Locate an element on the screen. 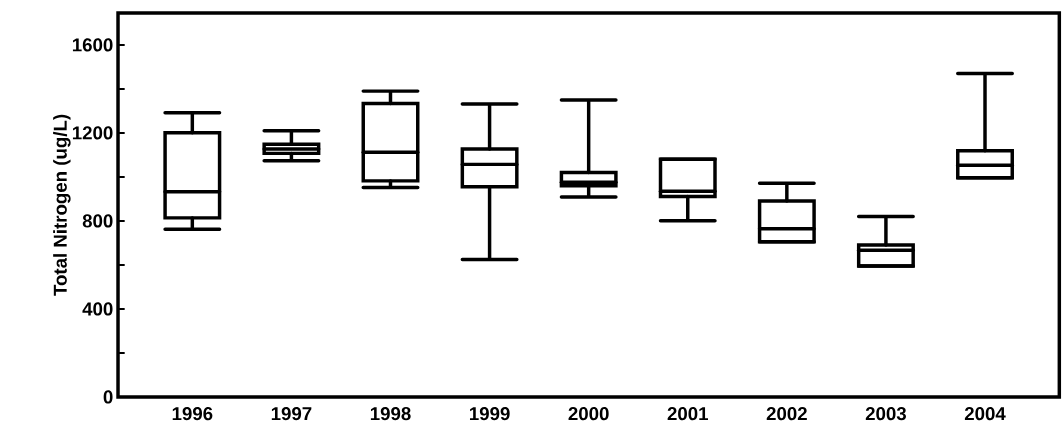 The image size is (1063, 438). y-tick-label: 400 is located at coordinates (97, 309).